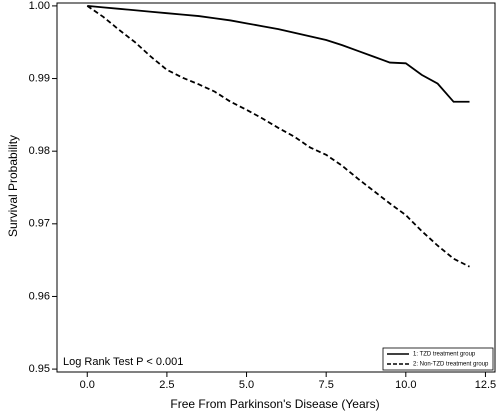  What do you see at coordinates (123, 362) in the screenshot?
I see `annotation: Log Rank Test P < 0.001` at bounding box center [123, 362].